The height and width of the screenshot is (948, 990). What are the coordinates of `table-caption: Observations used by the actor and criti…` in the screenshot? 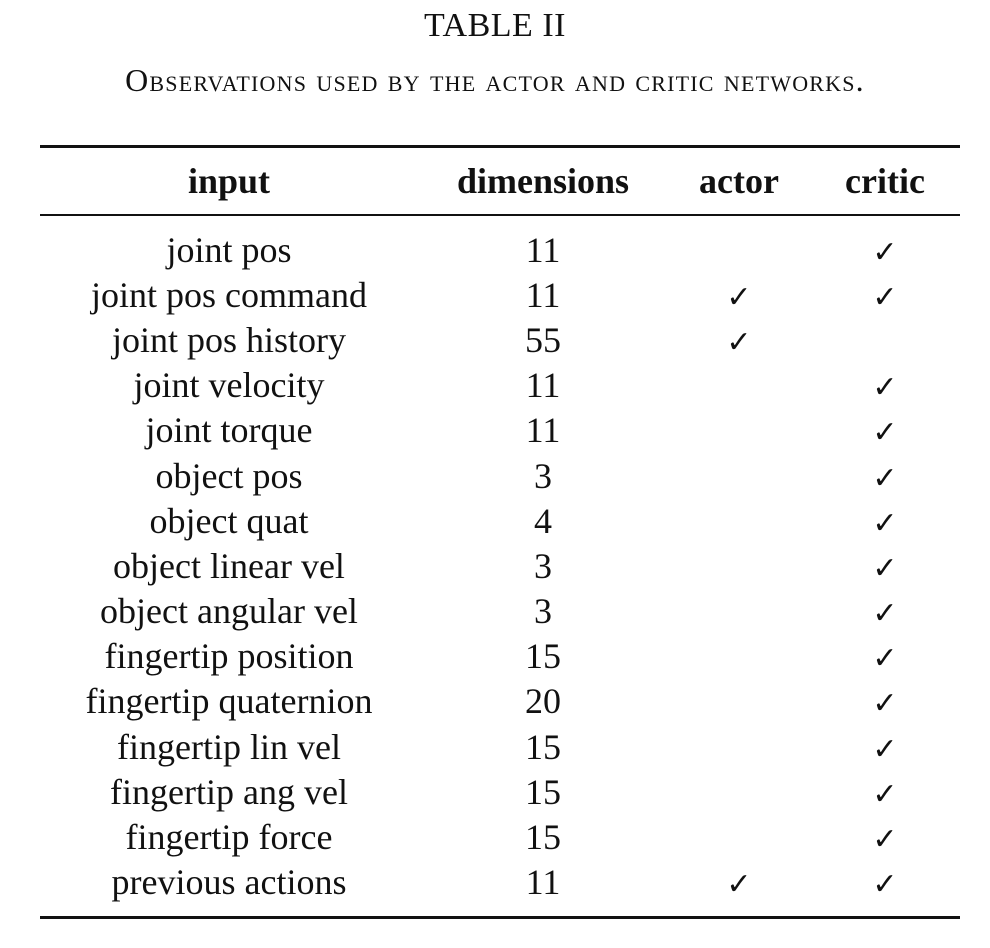 It's located at (495, 80).